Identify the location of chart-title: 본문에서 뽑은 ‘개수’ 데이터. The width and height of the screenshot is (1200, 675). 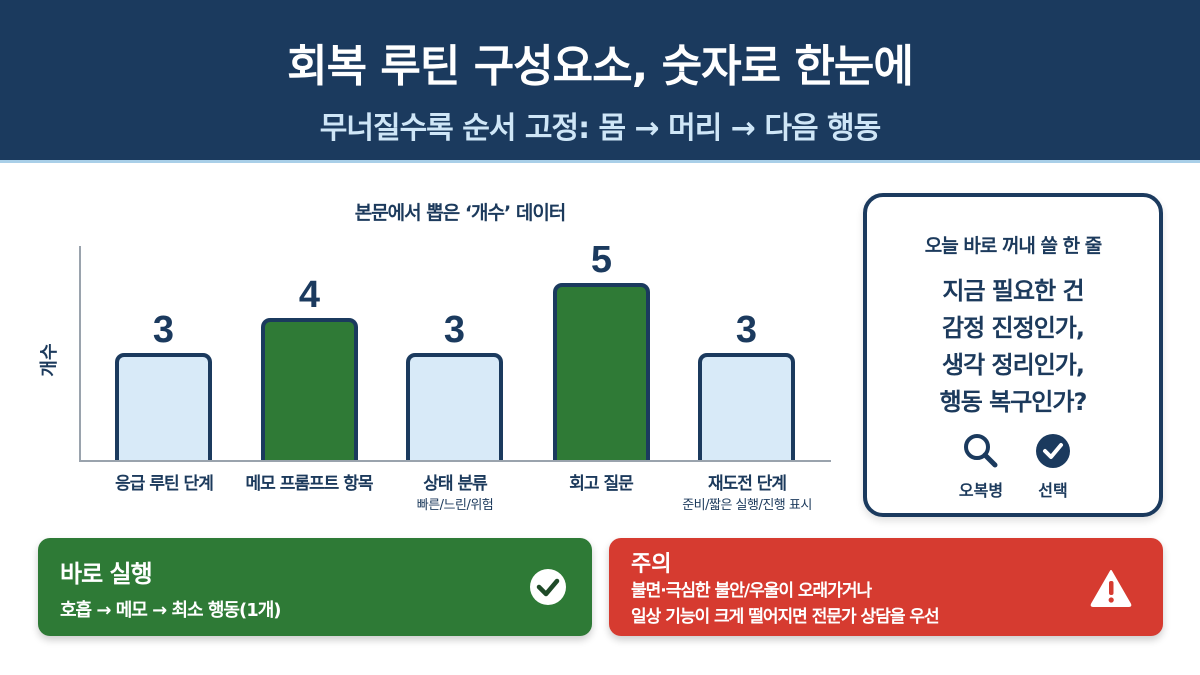
(460, 213).